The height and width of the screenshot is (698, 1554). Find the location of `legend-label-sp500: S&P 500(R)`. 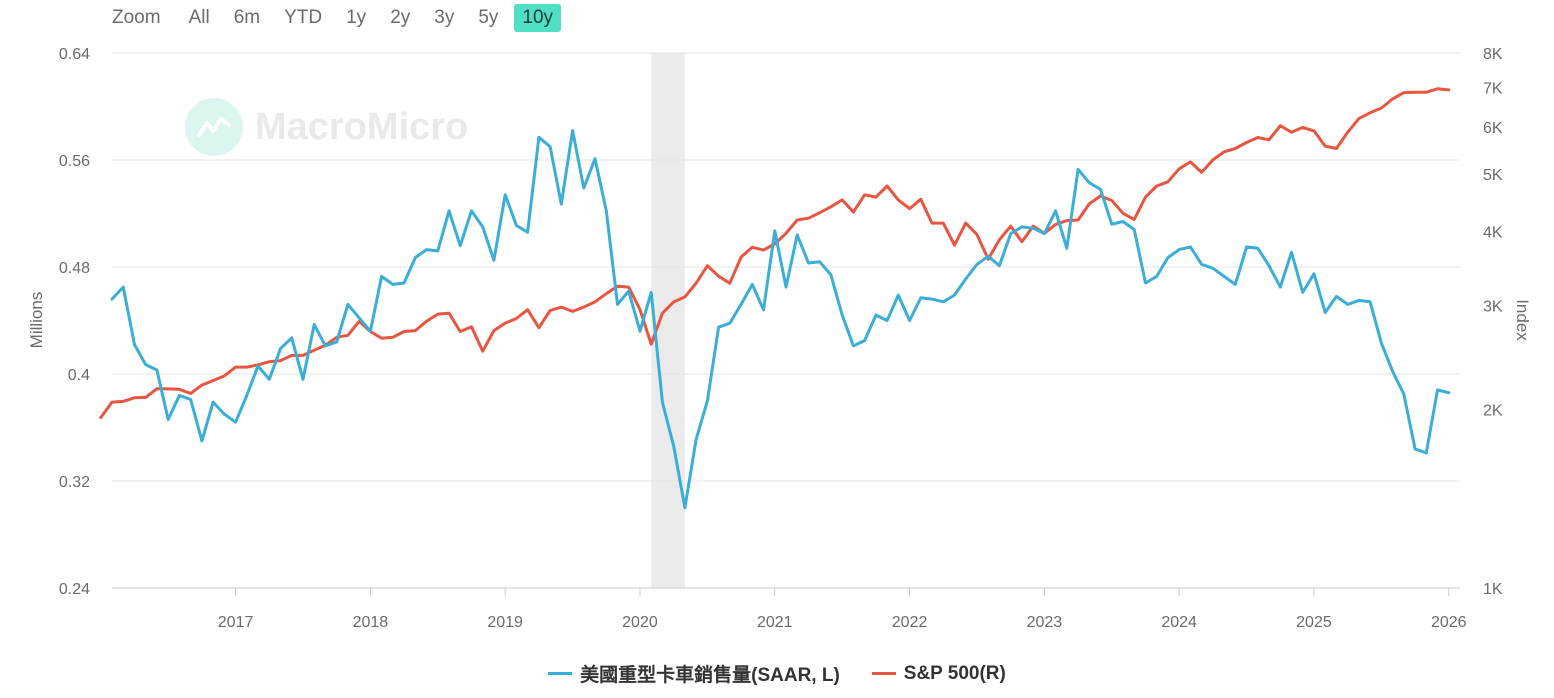

legend-label-sp500: S&P 500(R) is located at coordinates (954, 673).